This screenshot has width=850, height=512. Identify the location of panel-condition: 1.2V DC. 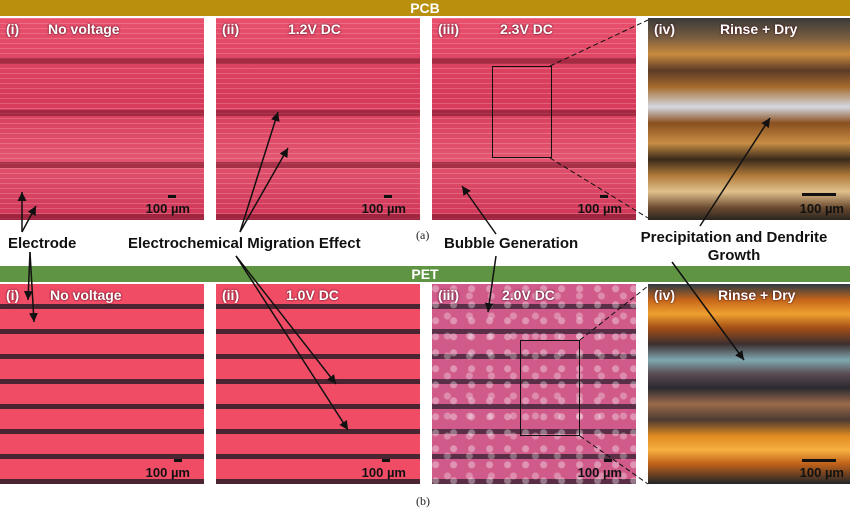
(314, 29).